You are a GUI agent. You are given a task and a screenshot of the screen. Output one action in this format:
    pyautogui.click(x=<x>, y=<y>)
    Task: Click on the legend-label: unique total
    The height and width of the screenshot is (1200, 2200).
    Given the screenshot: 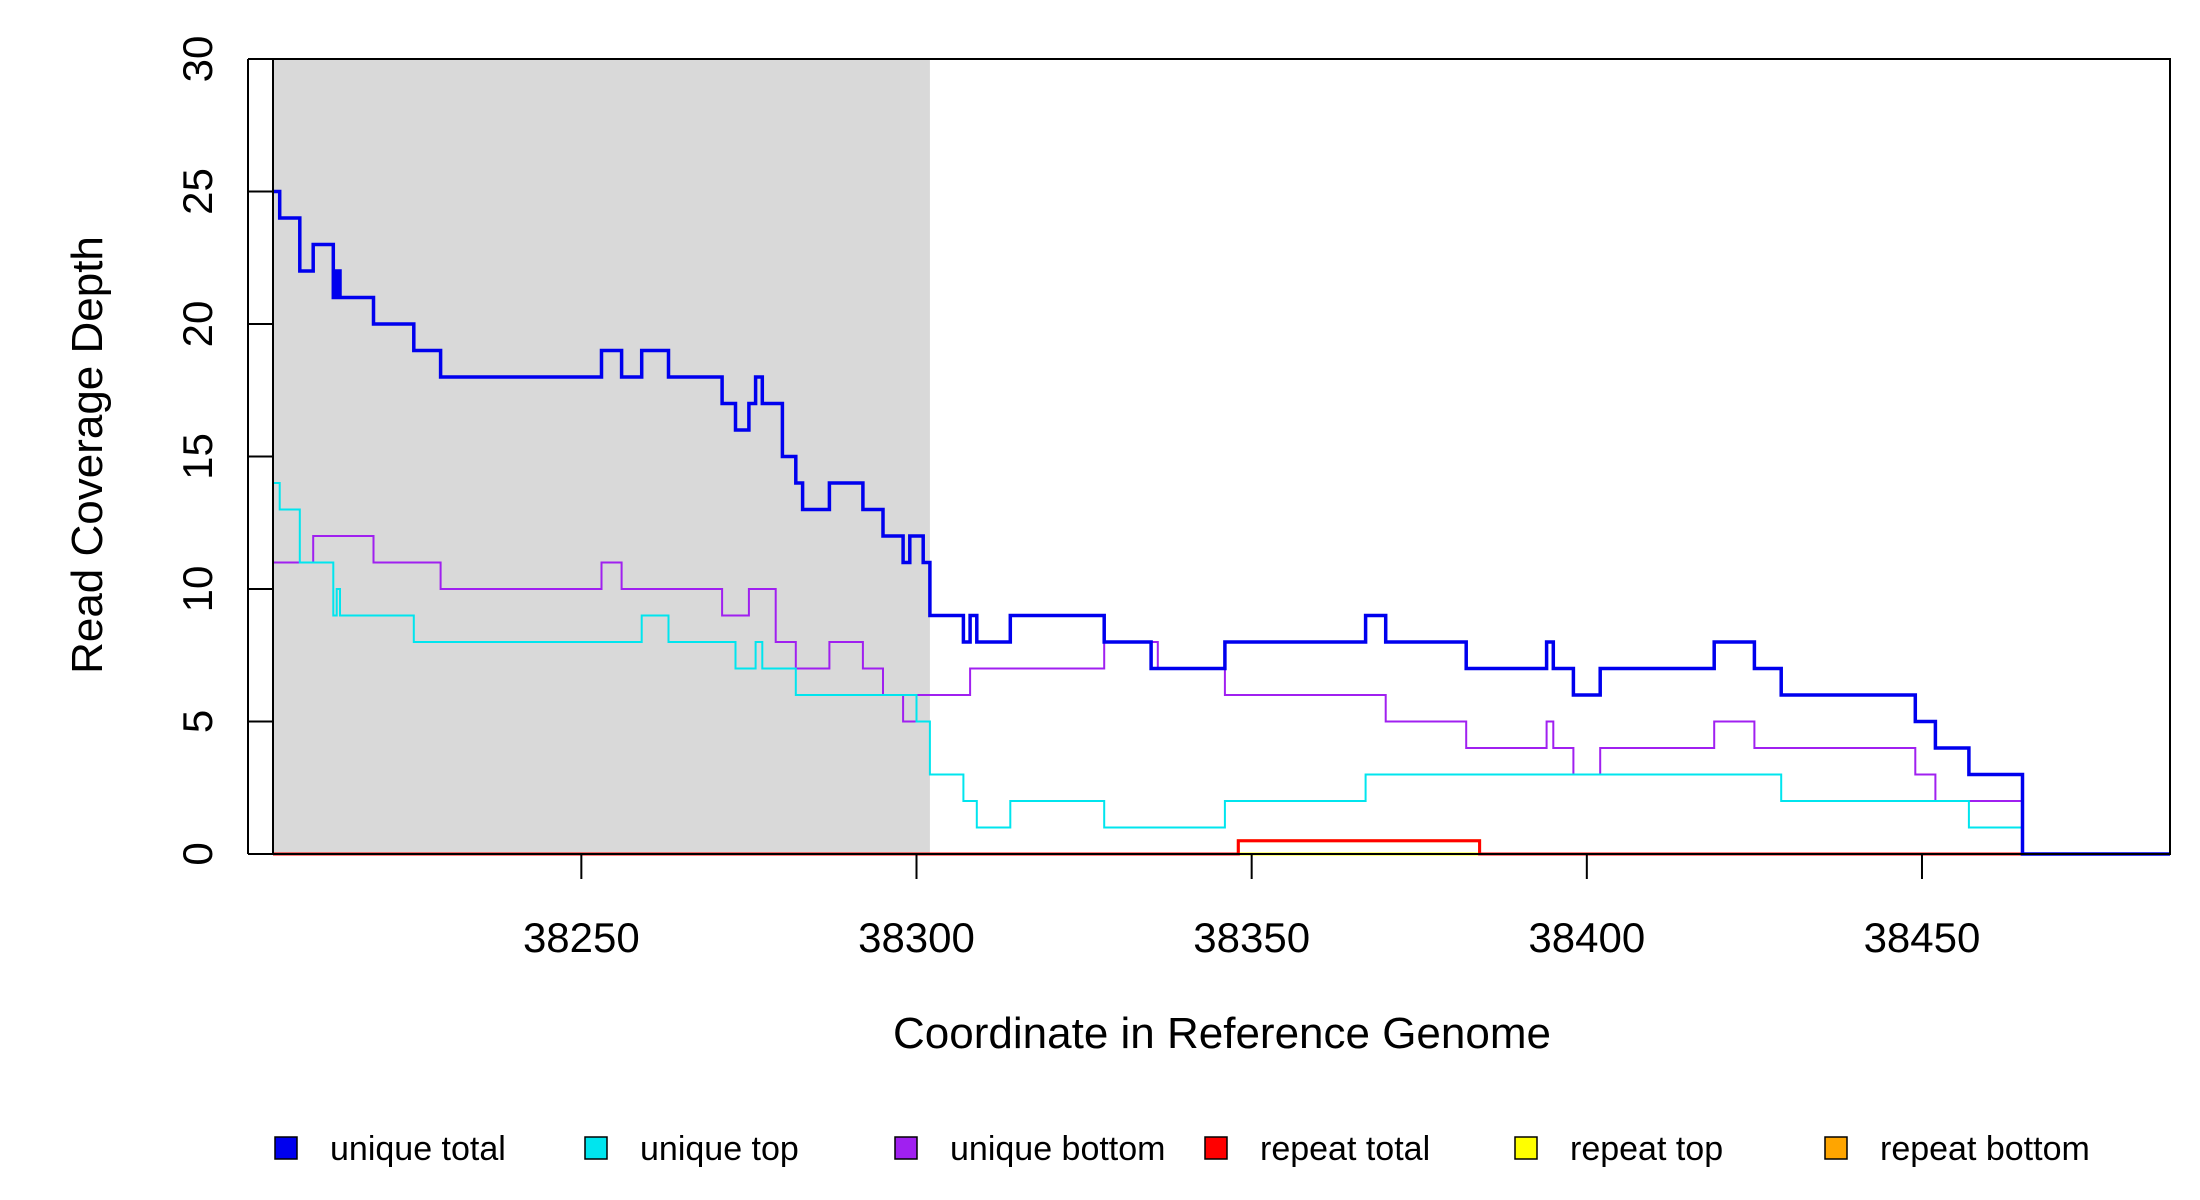 What is the action you would take?
    pyautogui.click(x=418, y=1149)
    